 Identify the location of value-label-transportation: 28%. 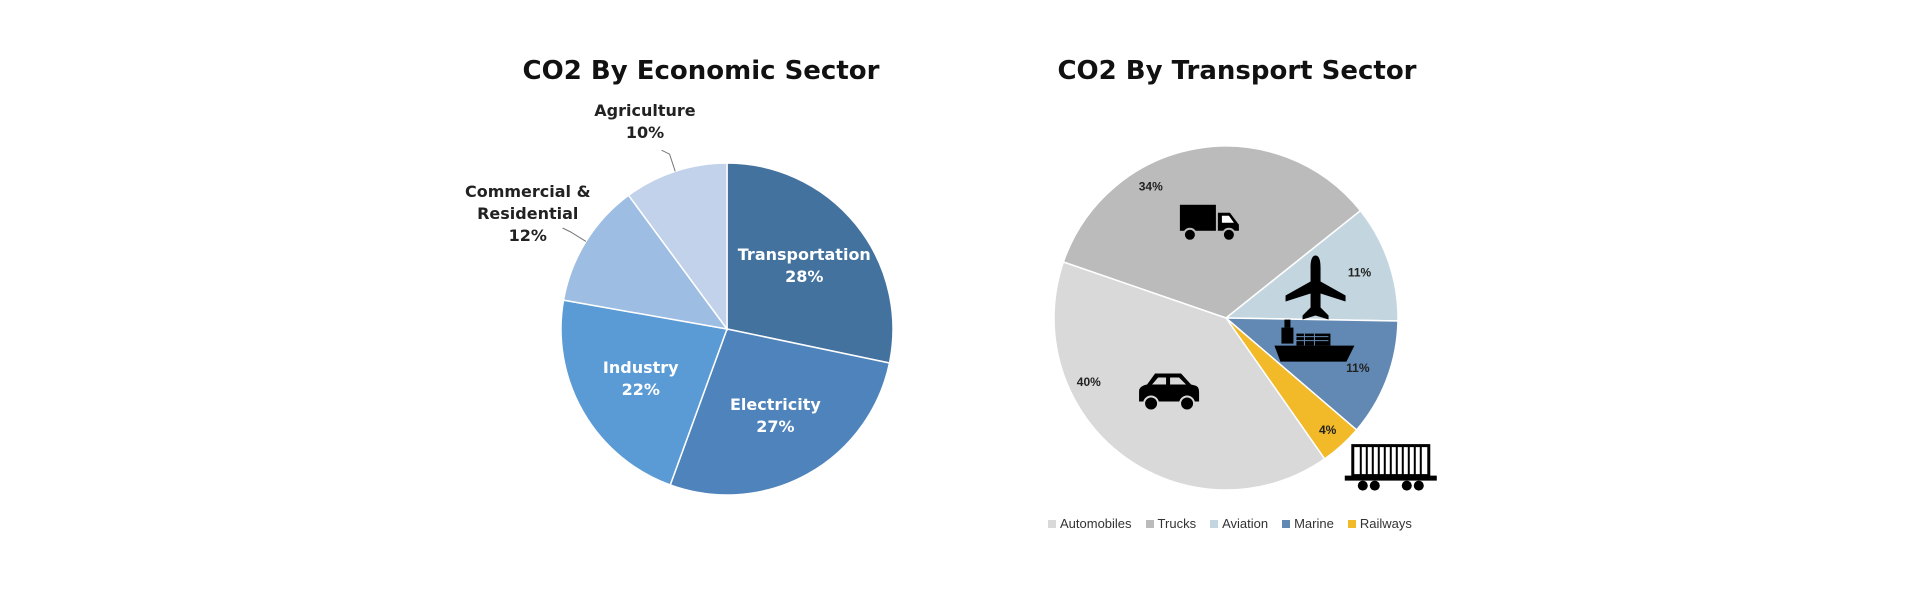
(804, 276).